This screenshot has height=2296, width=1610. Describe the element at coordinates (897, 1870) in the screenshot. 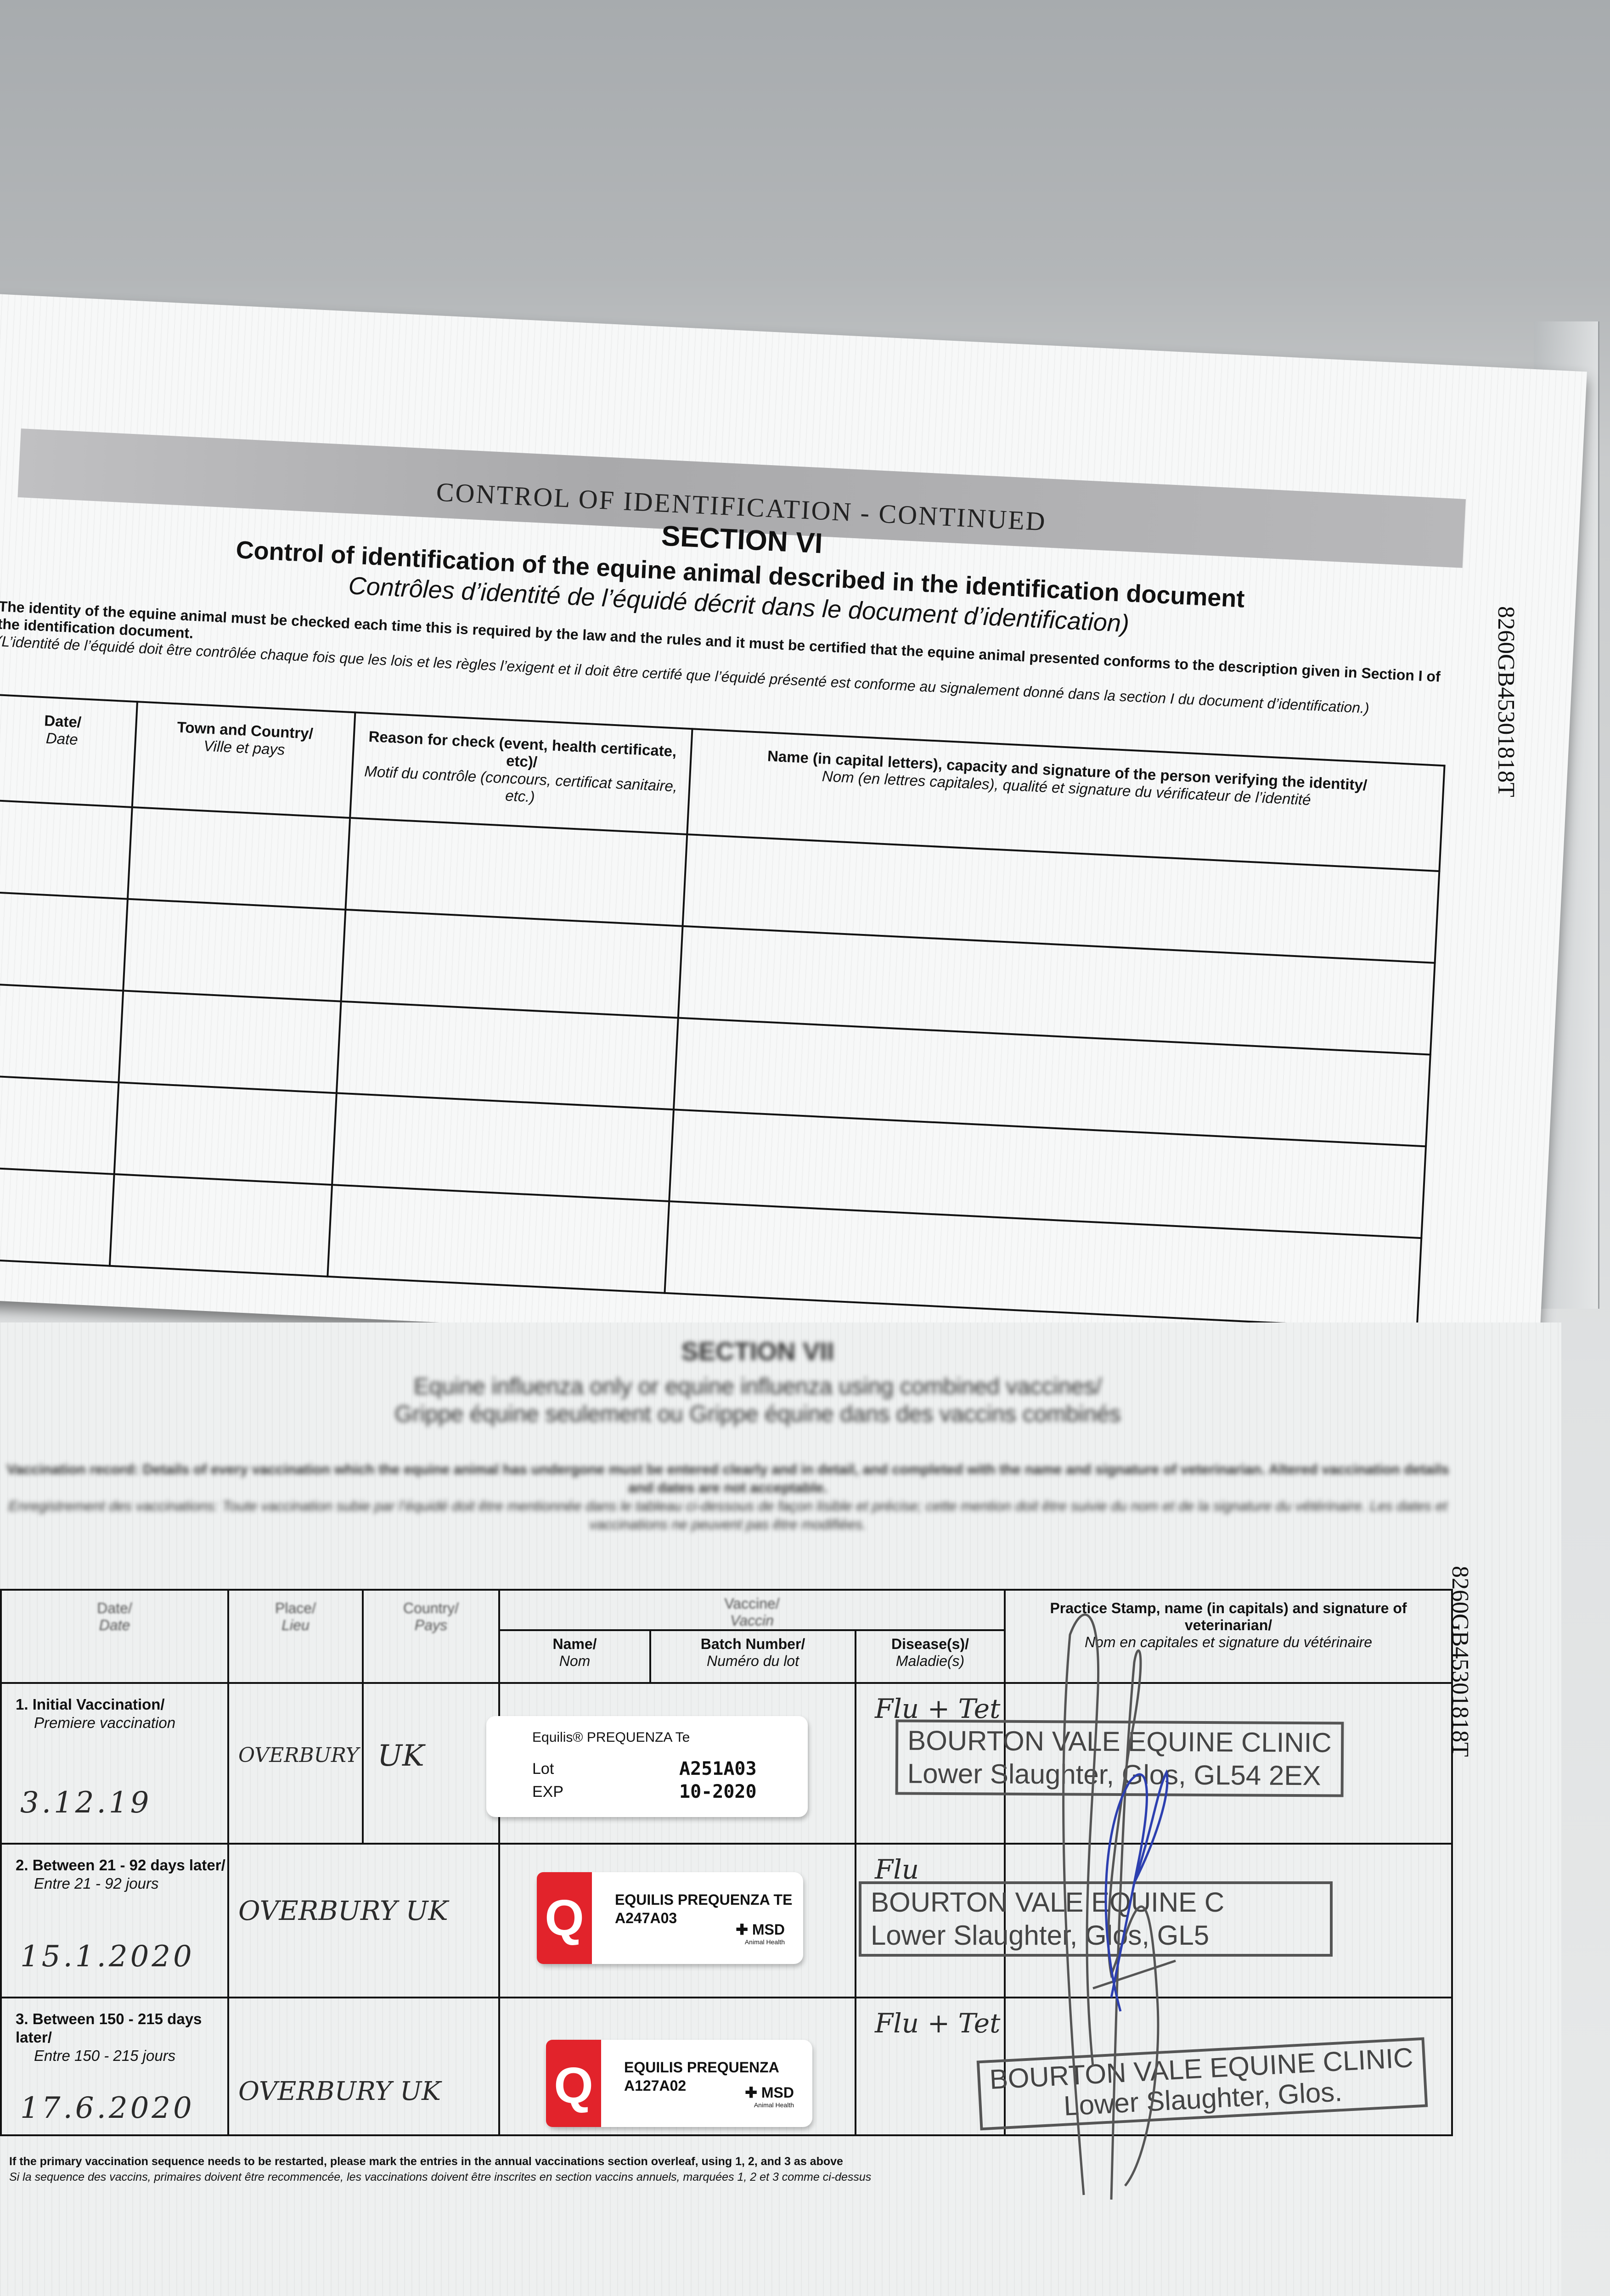

I see `disease: Flu` at that location.